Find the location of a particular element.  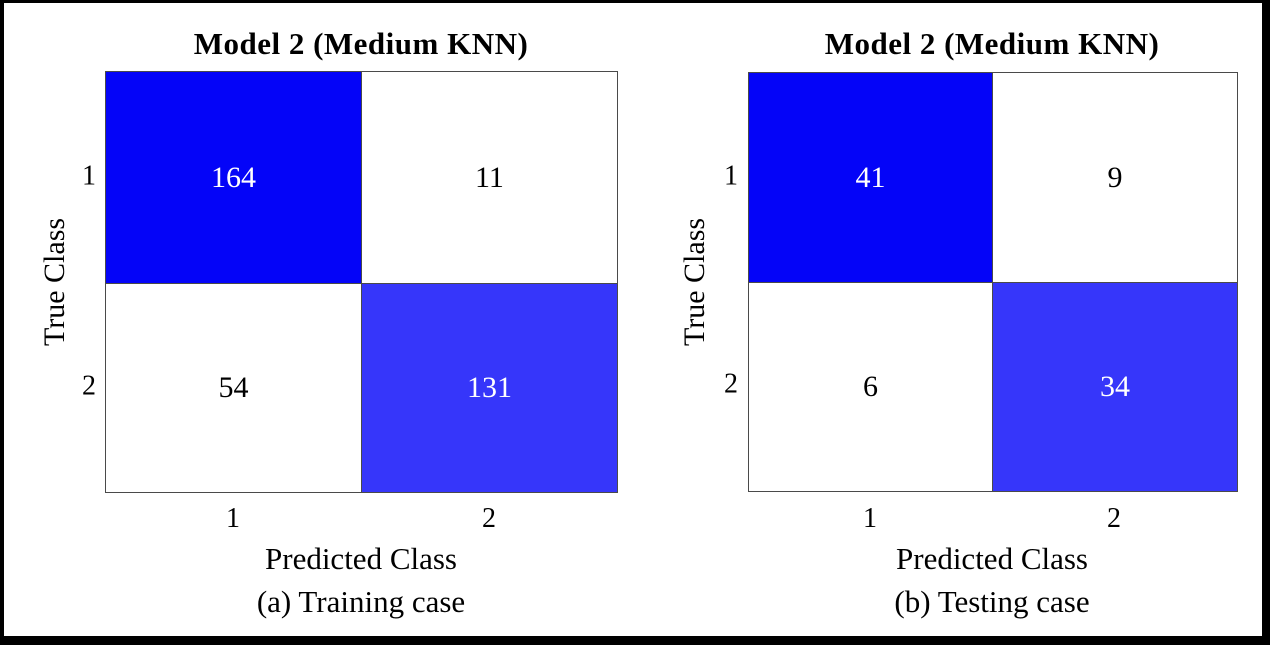

chart-a-caption: (a) Training case is located at coordinates (361, 601).